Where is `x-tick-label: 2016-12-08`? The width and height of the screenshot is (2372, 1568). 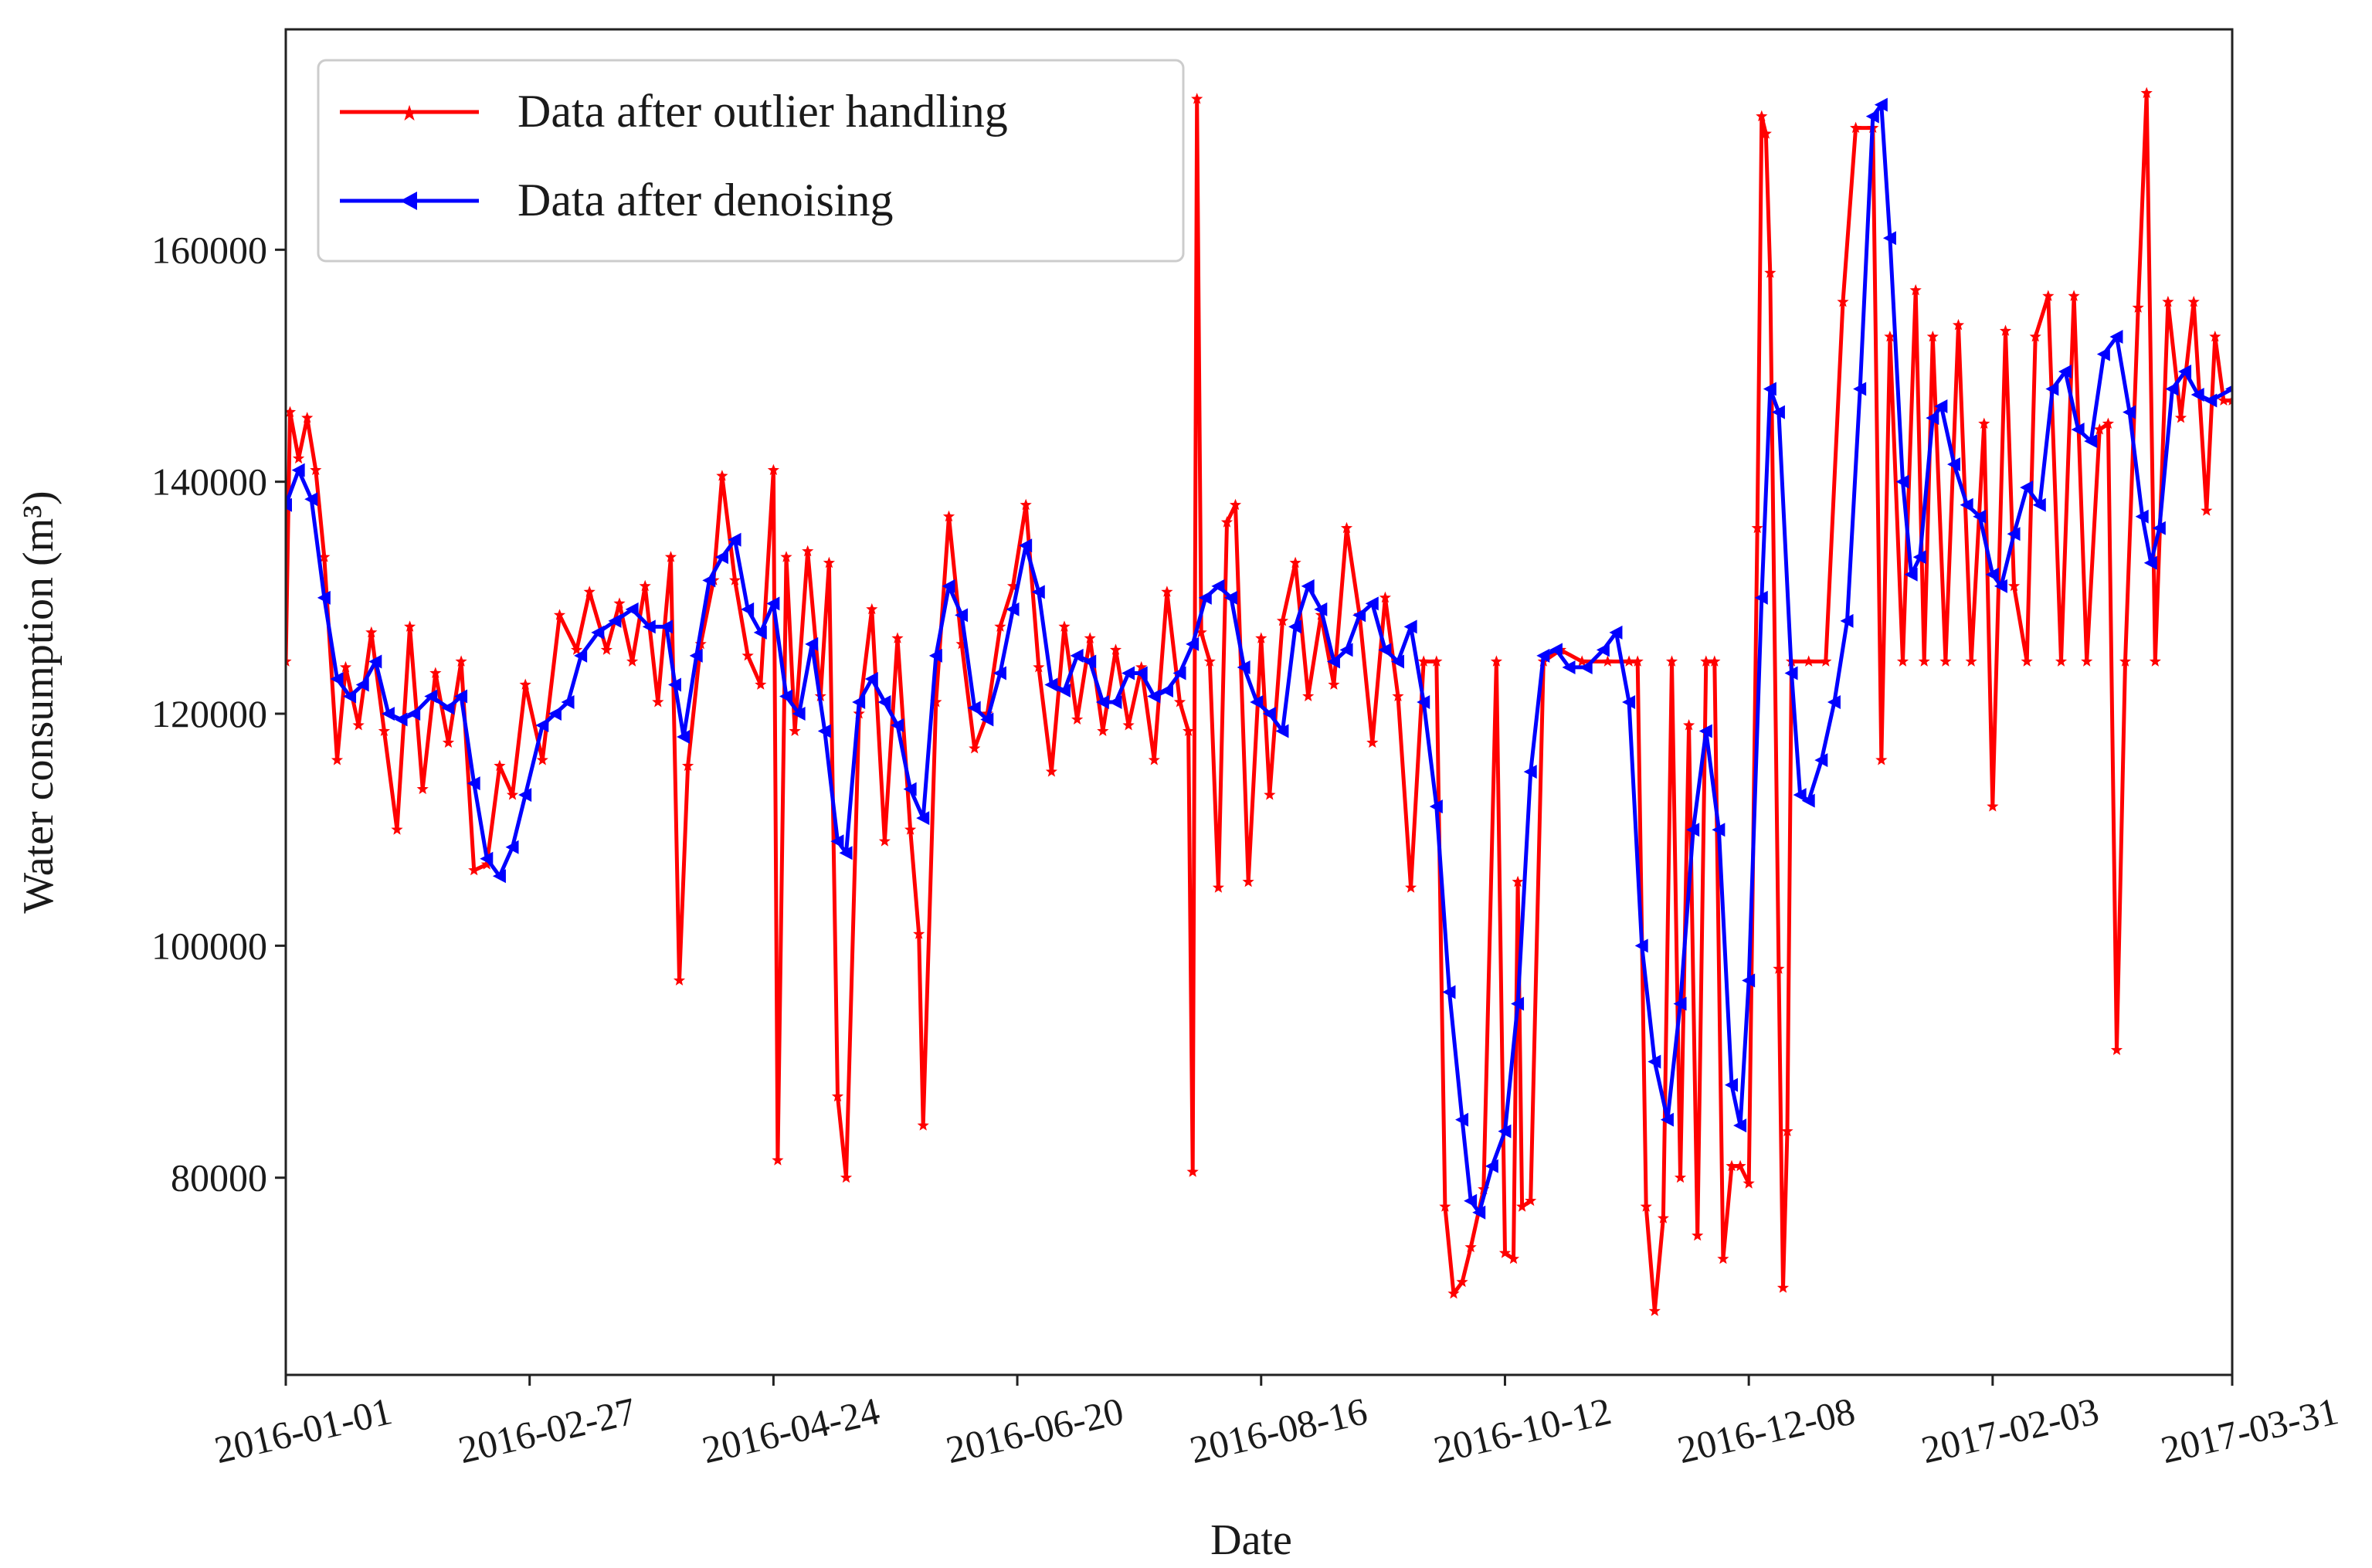
x-tick-label: 2016-12-08 is located at coordinates (1766, 1430).